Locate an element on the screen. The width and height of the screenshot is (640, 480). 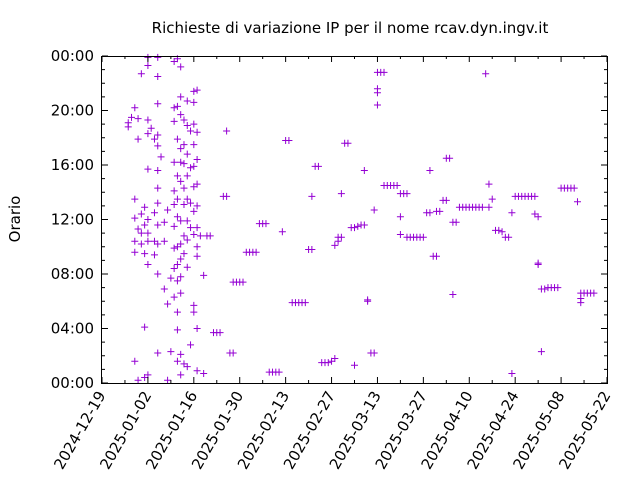
y-axis-label: Orario is located at coordinates (15, 219).